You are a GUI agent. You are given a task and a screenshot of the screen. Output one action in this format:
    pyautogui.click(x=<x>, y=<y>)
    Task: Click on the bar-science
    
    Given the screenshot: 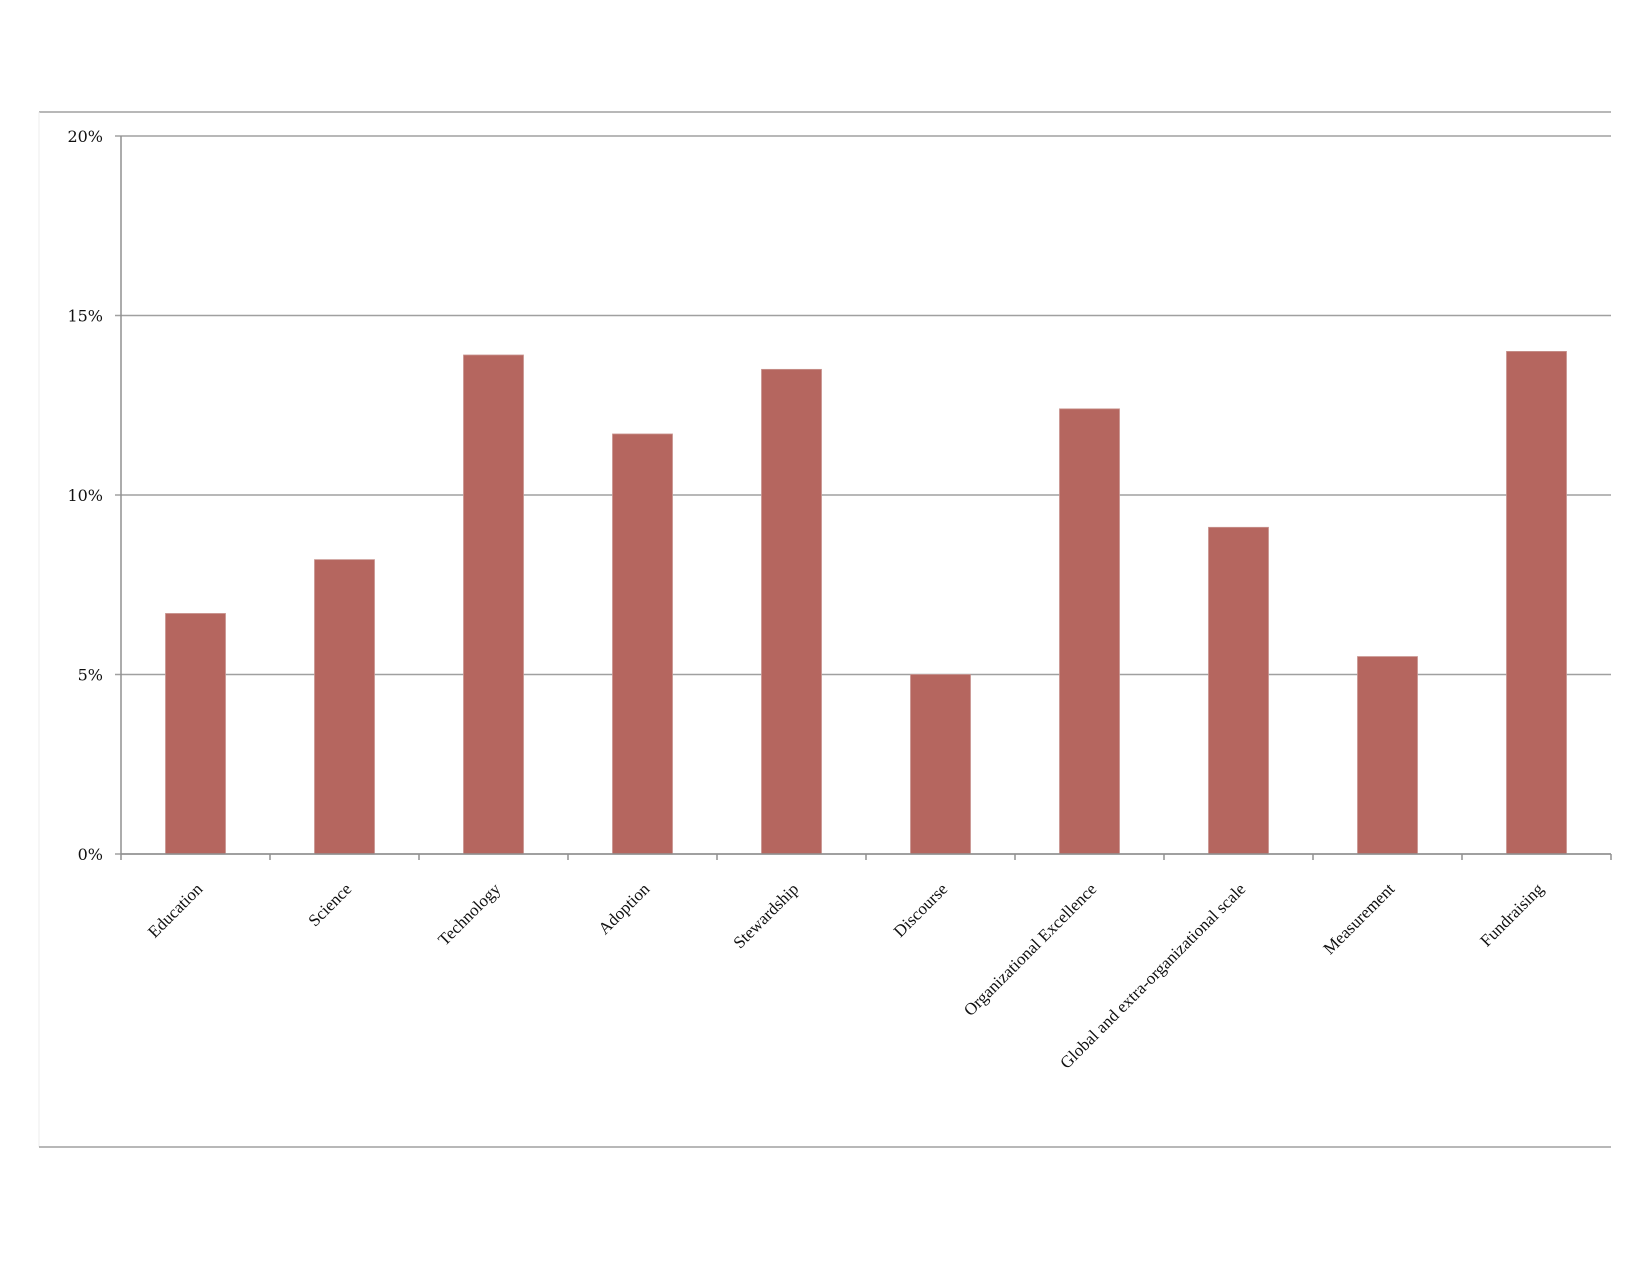 What is the action you would take?
    pyautogui.click(x=344, y=707)
    